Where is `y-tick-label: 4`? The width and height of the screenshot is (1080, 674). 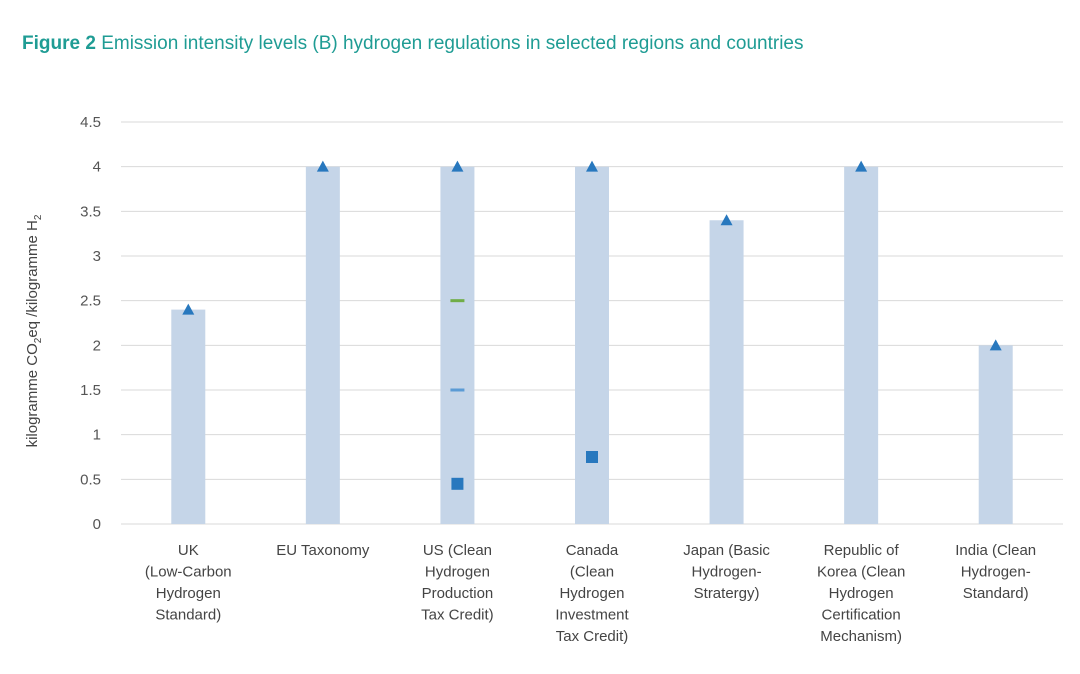
y-tick-label: 4 is located at coordinates (97, 167).